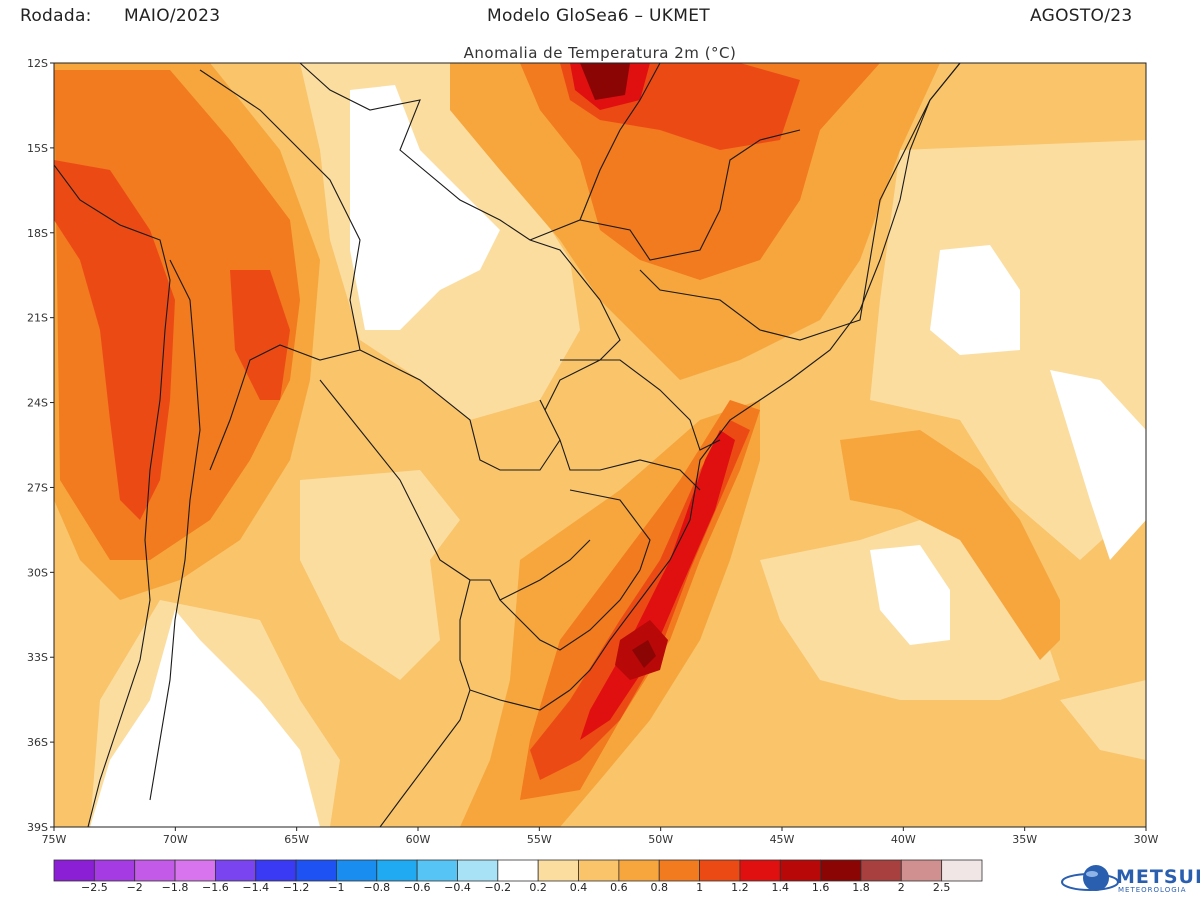 This screenshot has height=902, width=1200. Describe the element at coordinates (134, 887) in the screenshot. I see `colorbar-label: −2` at that location.